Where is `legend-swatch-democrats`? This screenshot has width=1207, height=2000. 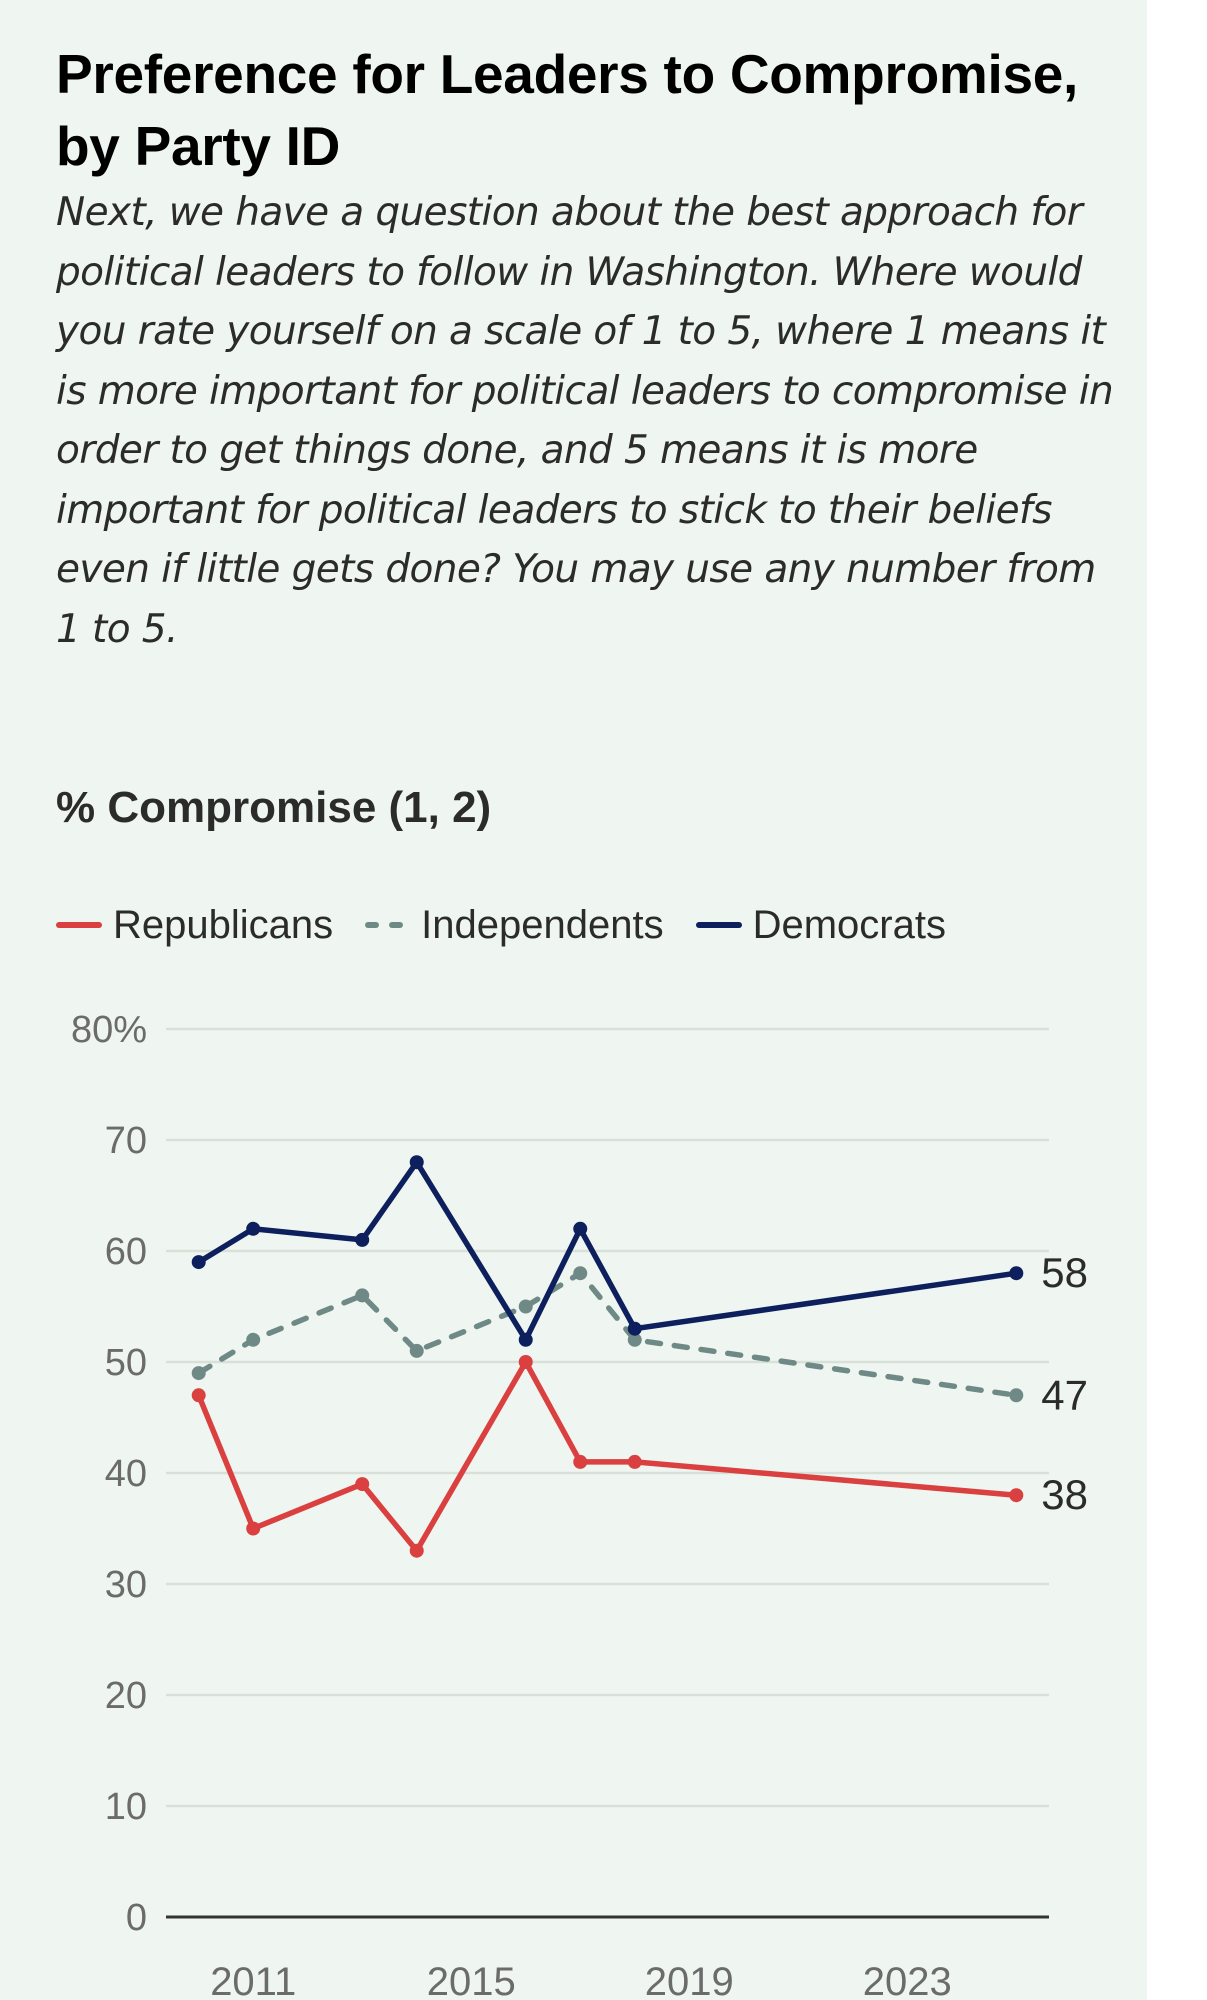
legend-swatch-democrats is located at coordinates (718, 925).